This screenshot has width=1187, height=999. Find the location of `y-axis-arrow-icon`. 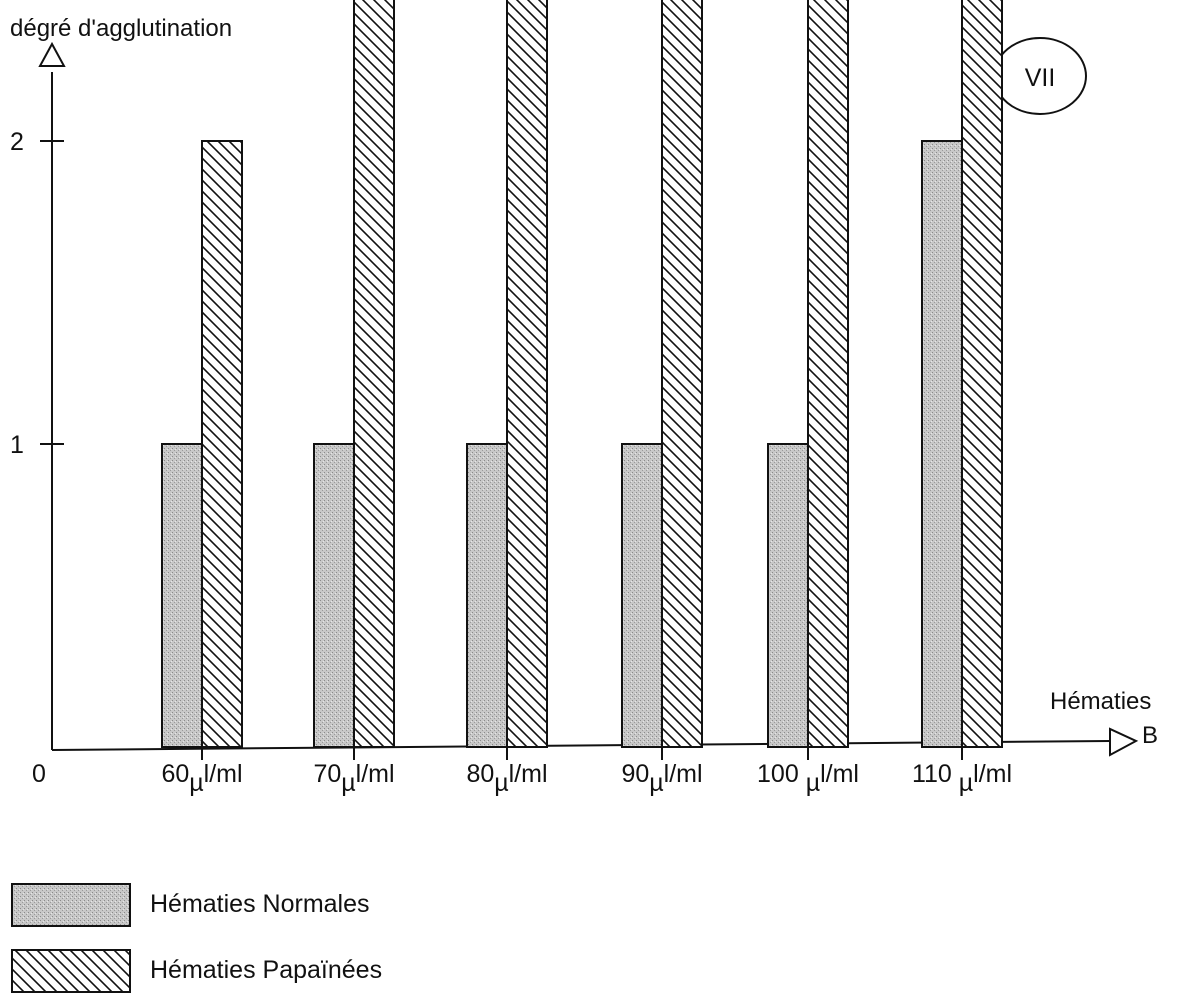

y-axis-arrow-icon is located at coordinates (52, 54).